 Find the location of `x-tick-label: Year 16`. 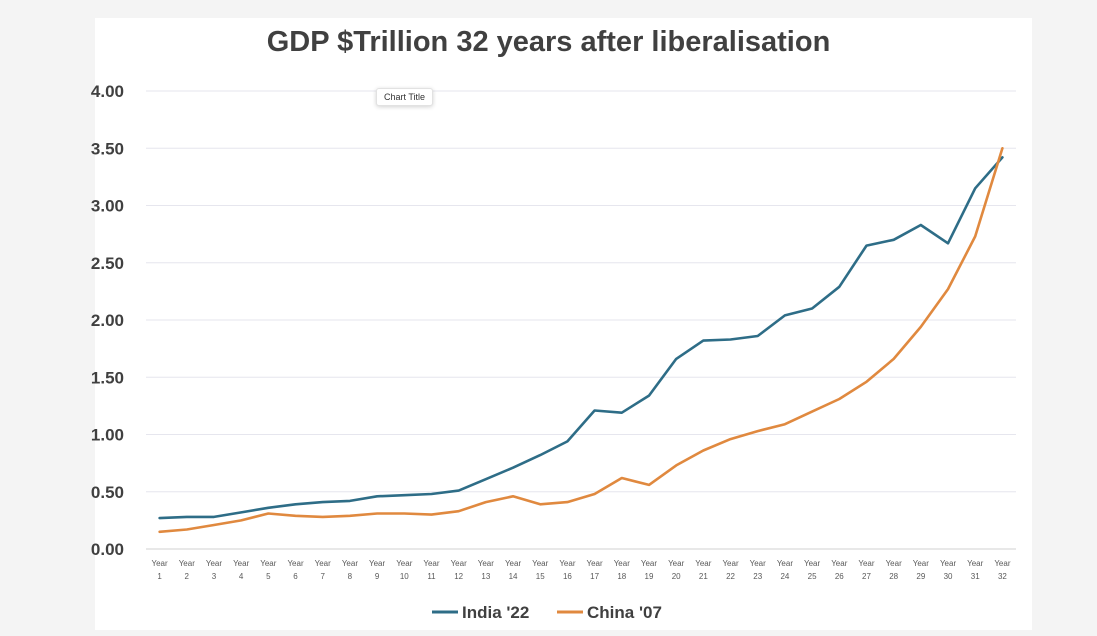

x-tick-label: Year 16 is located at coordinates (567, 570).